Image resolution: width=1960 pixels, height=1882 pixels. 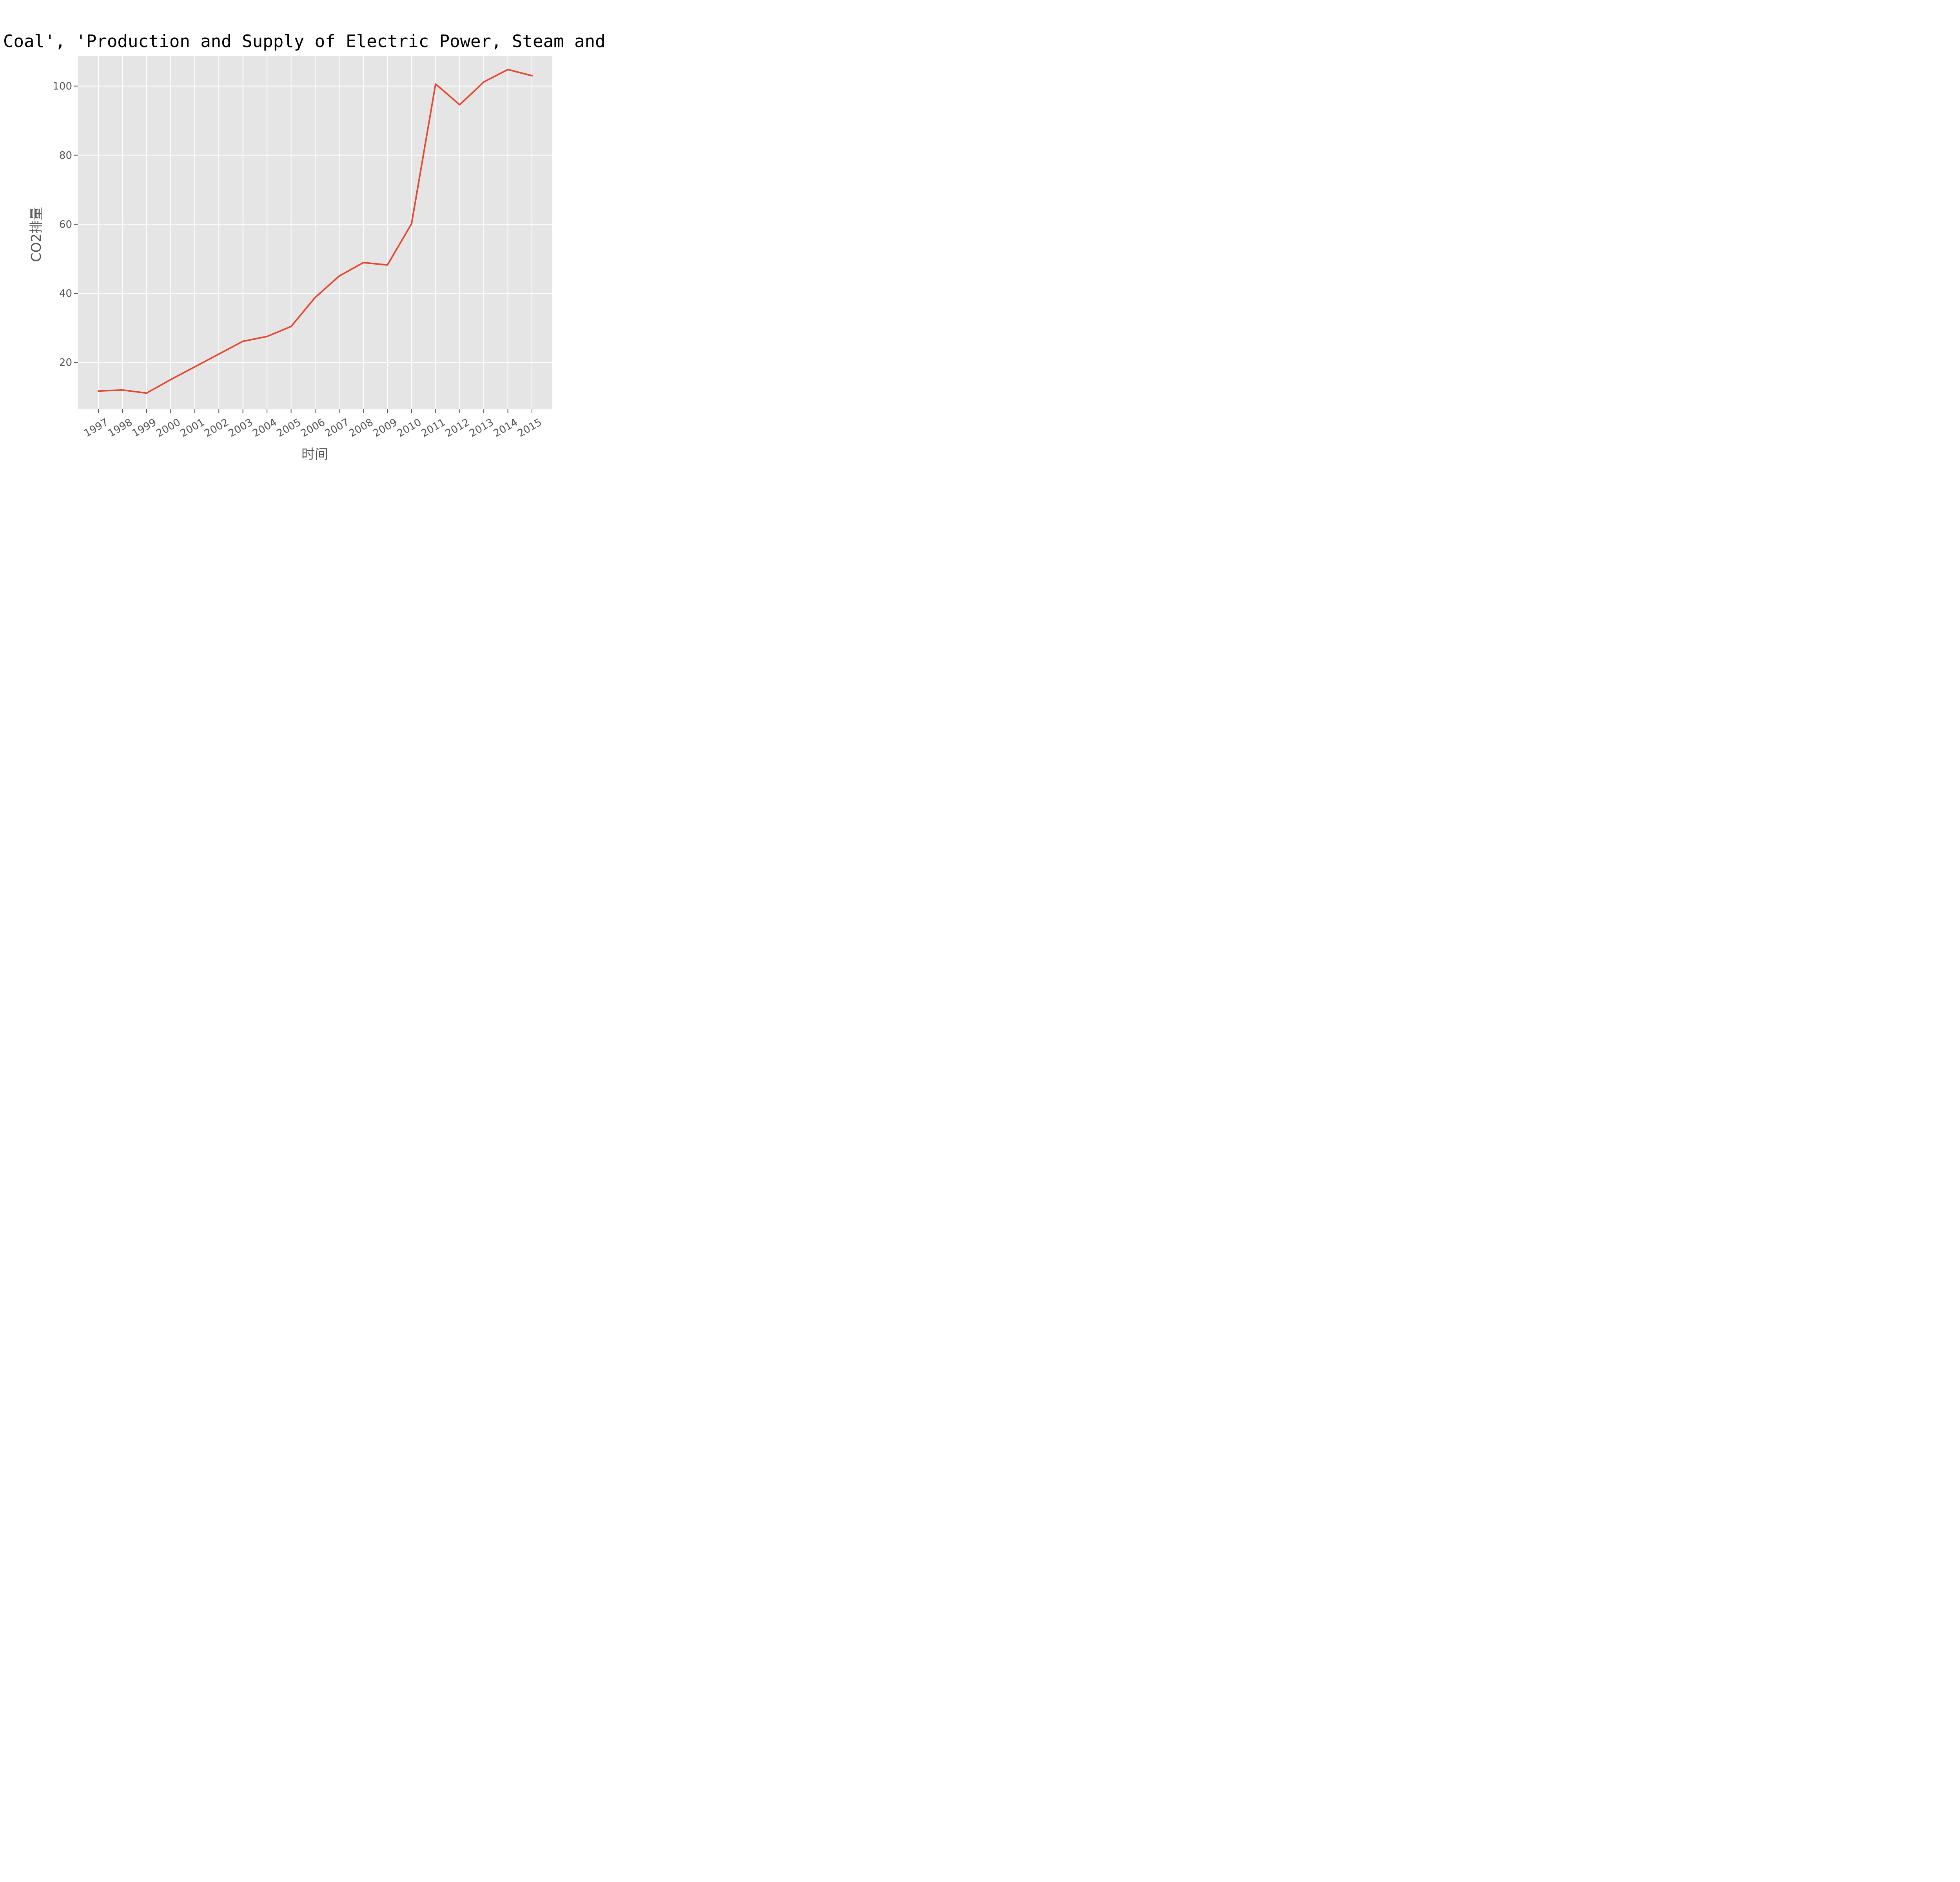 I want to click on x-tick-label: 2010, so click(x=409, y=428).